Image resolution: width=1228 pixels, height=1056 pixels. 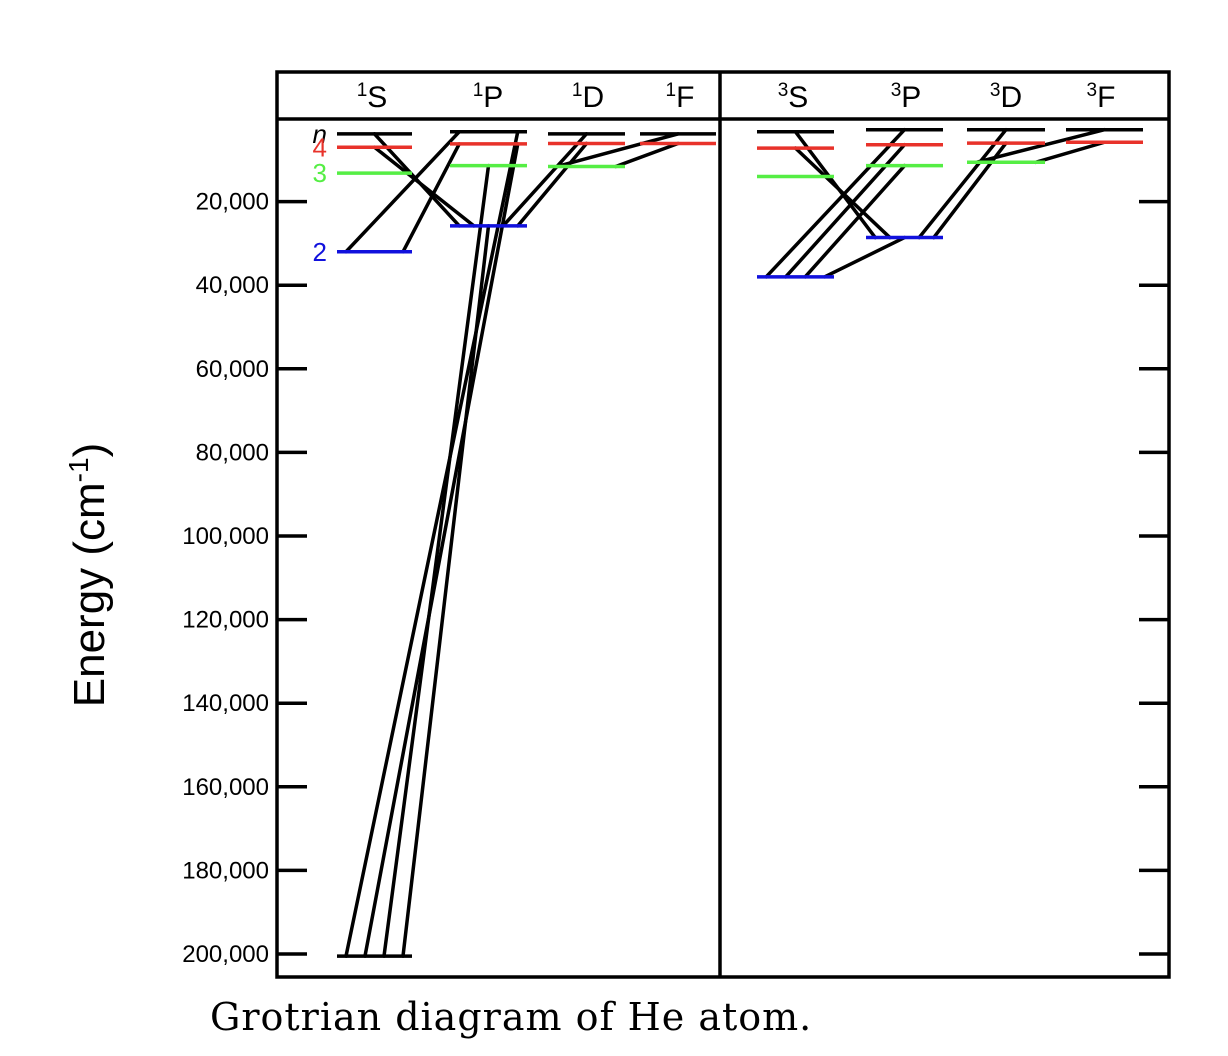 I want to click on tick-label: 160,000, so click(x=225, y=787).